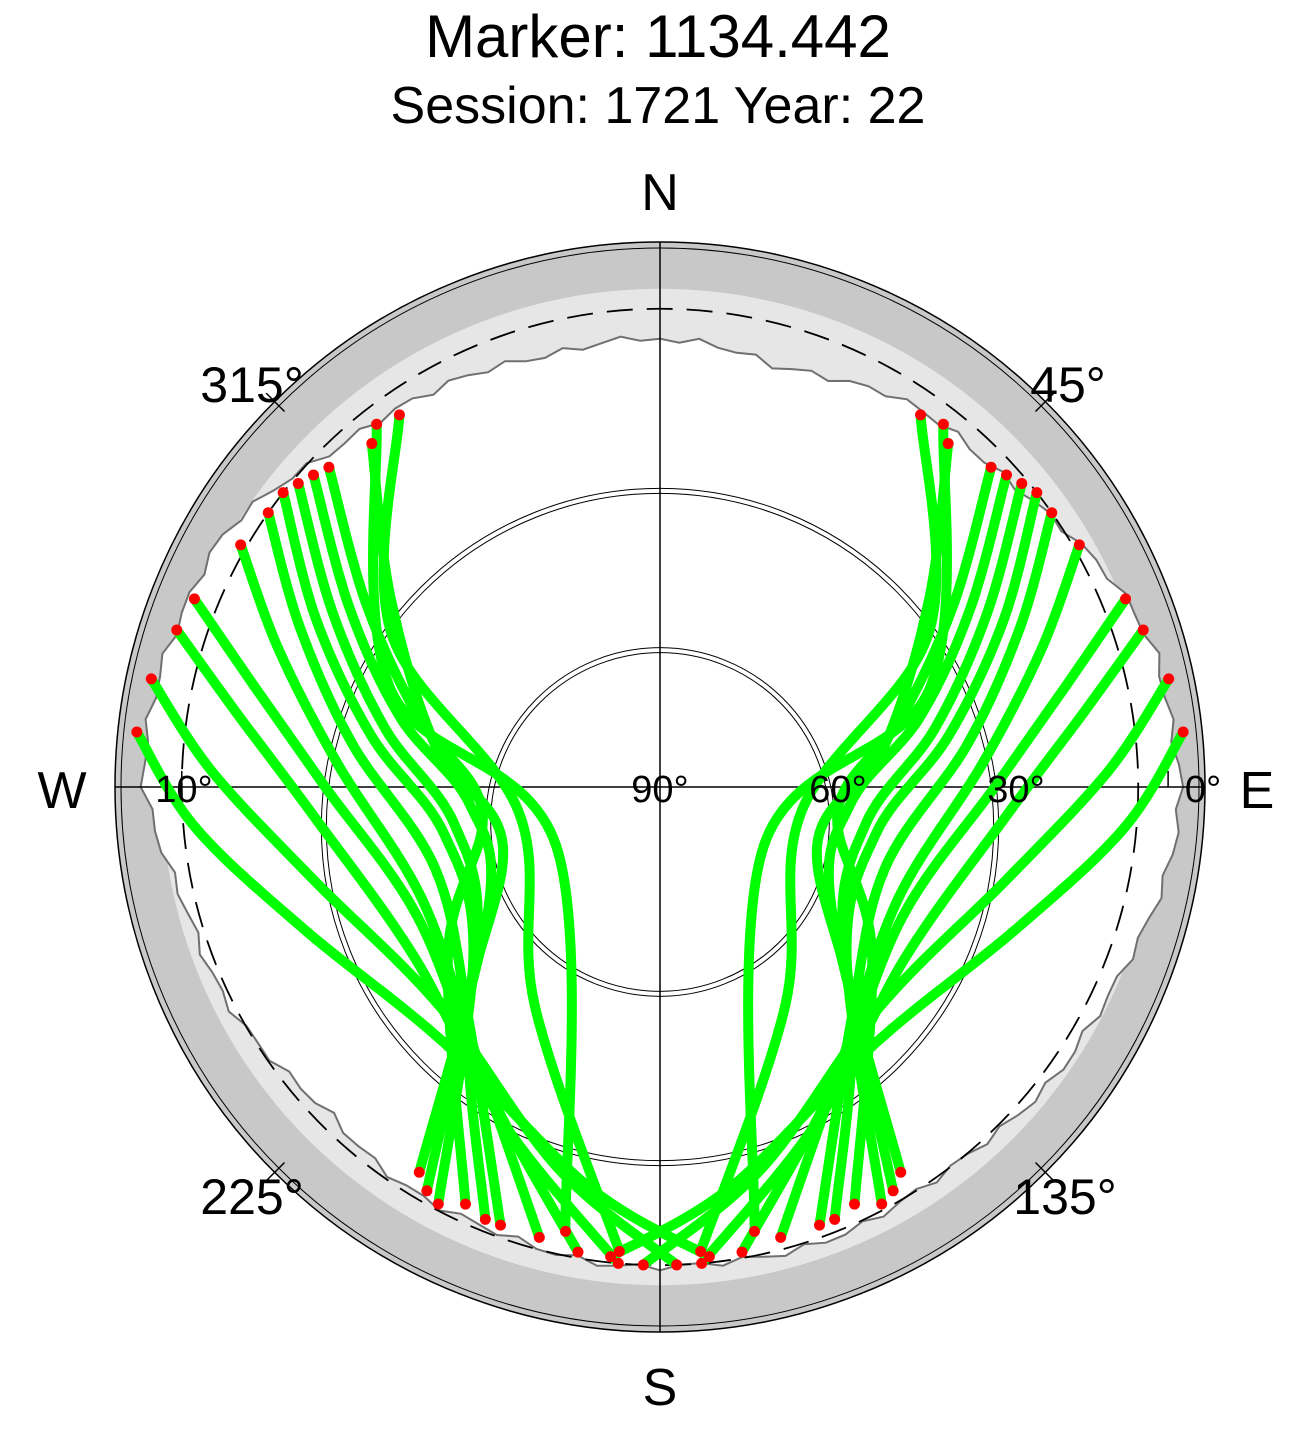 This screenshot has height=1444, width=1316. Describe the element at coordinates (837, 790) in the screenshot. I see `elevation-tick-label: 60°` at that location.